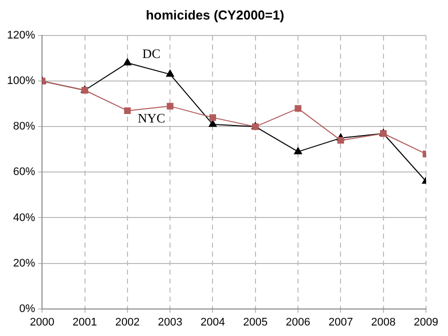 The width and height of the screenshot is (448, 336). What do you see at coordinates (151, 53) in the screenshot?
I see `series-label: DC` at bounding box center [151, 53].